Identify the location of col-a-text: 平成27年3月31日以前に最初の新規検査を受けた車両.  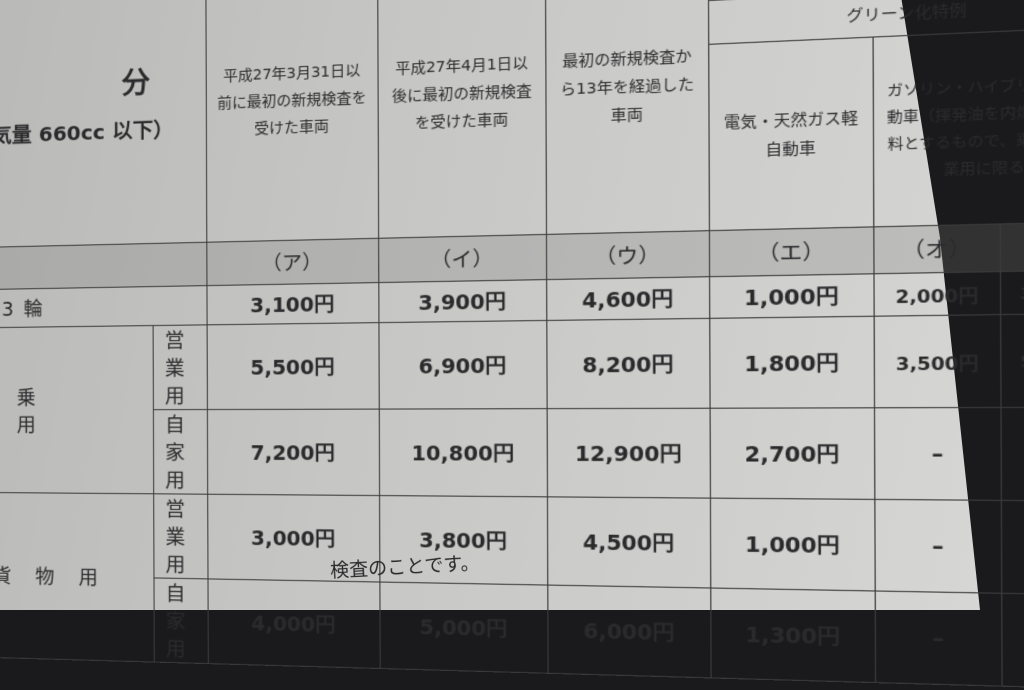
(292, 100).